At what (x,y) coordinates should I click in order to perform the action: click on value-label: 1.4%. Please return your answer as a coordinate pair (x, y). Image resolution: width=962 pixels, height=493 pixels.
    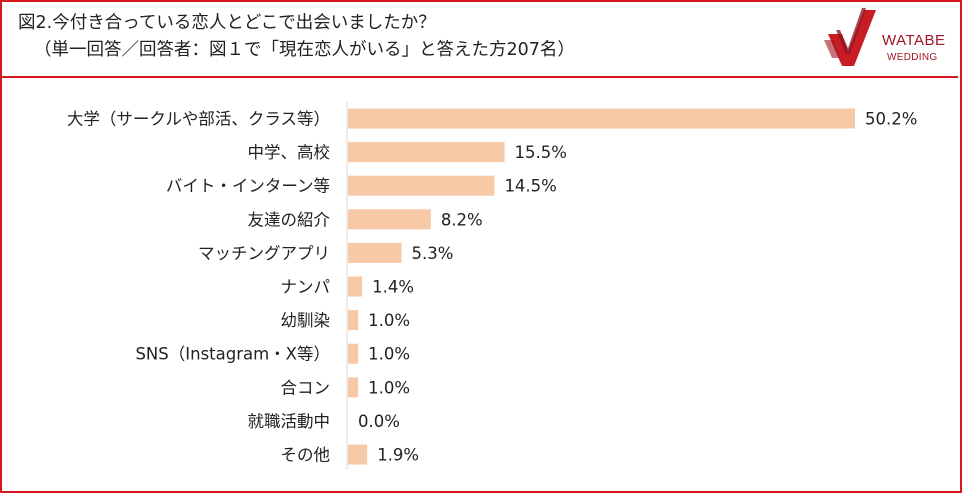
    Looking at the image, I should click on (393, 287).